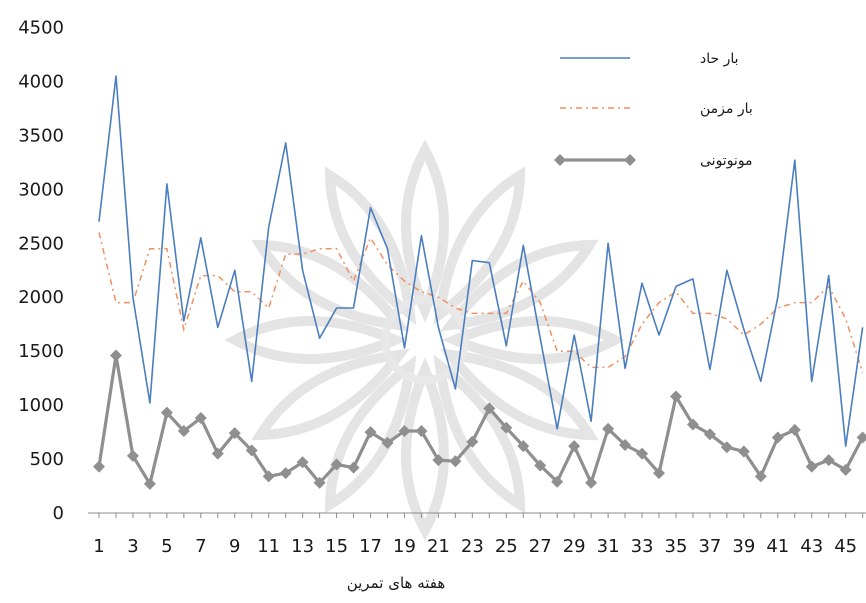 Image resolution: width=866 pixels, height=603 pixels. I want to click on x-tick-label: 39, so click(743, 546).